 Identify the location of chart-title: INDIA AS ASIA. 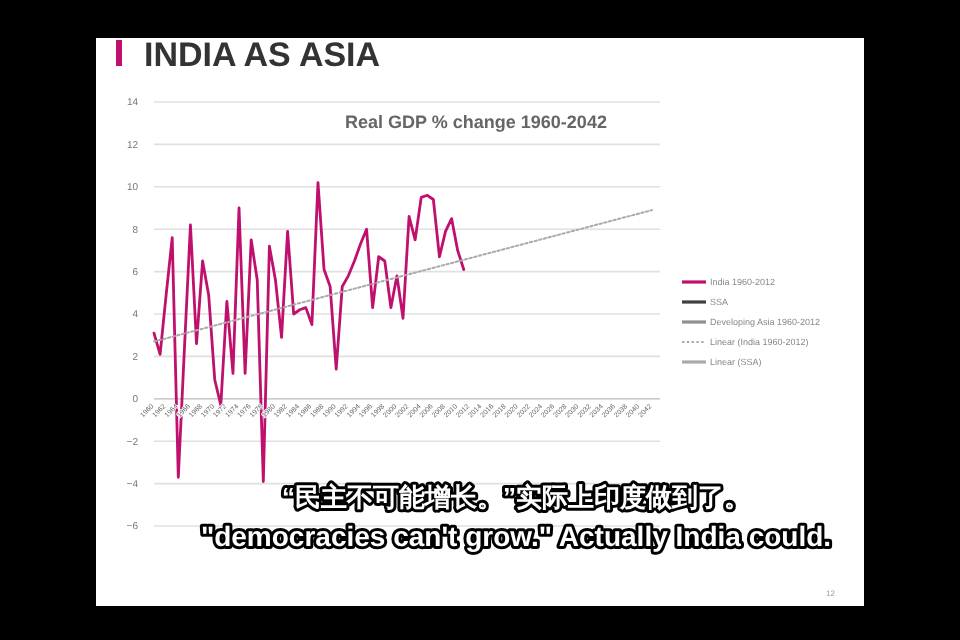
(262, 55).